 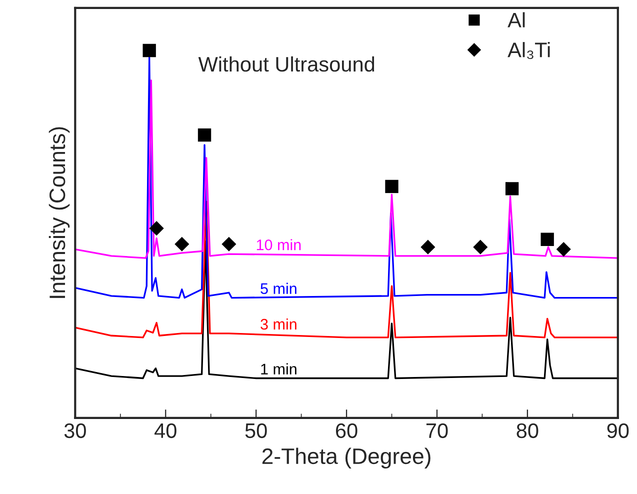 I want to click on x-axis-title: 2-Theta (Degree), so click(x=346, y=458).